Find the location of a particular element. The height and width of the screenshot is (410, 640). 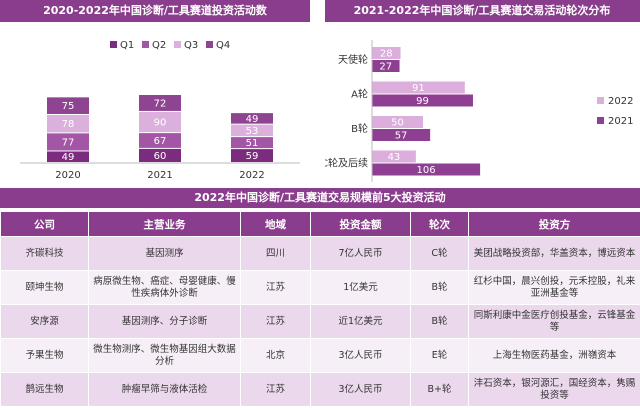

table-cell: E轮 is located at coordinates (439, 355).